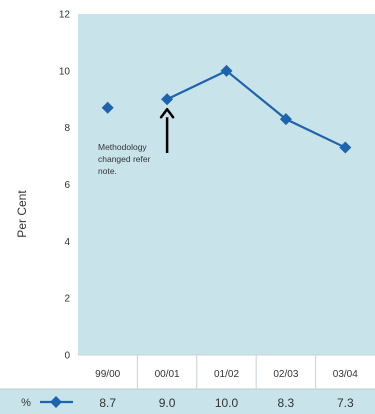 Image resolution: width=375 pixels, height=414 pixels. I want to click on value-table-cell: 8.3, so click(286, 403).